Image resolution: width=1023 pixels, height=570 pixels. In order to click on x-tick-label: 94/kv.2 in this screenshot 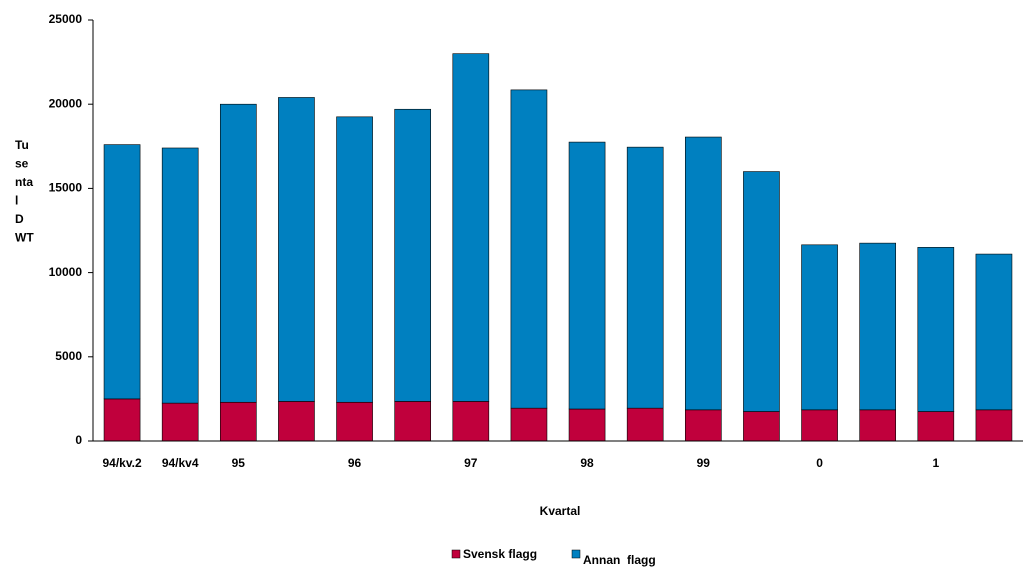, I will do `click(122, 463)`.